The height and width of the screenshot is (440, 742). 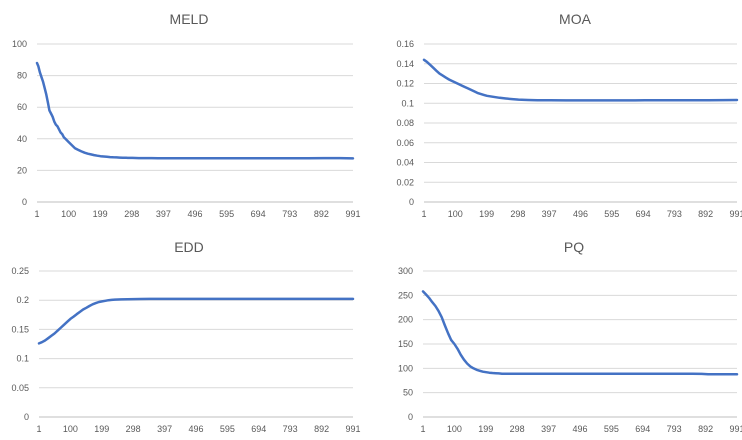 I want to click on y-tick-label: 20, so click(x=22, y=170).